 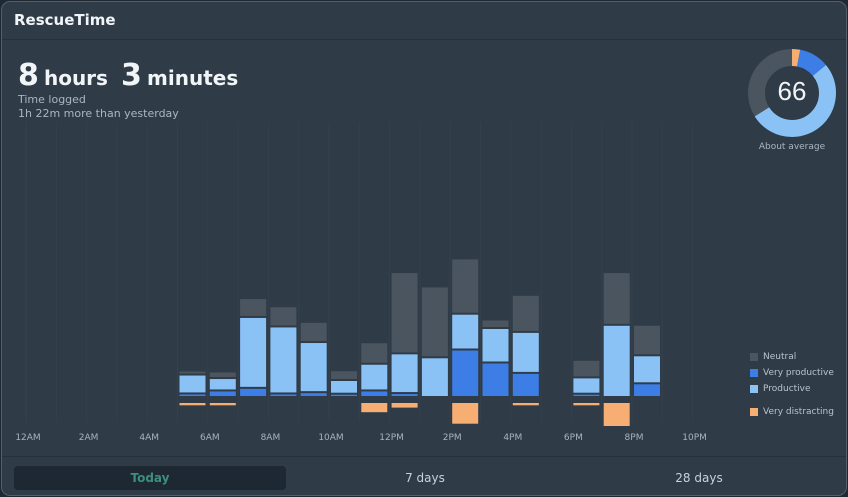 I want to click on tab-28-days: 28 days, so click(x=699, y=478).